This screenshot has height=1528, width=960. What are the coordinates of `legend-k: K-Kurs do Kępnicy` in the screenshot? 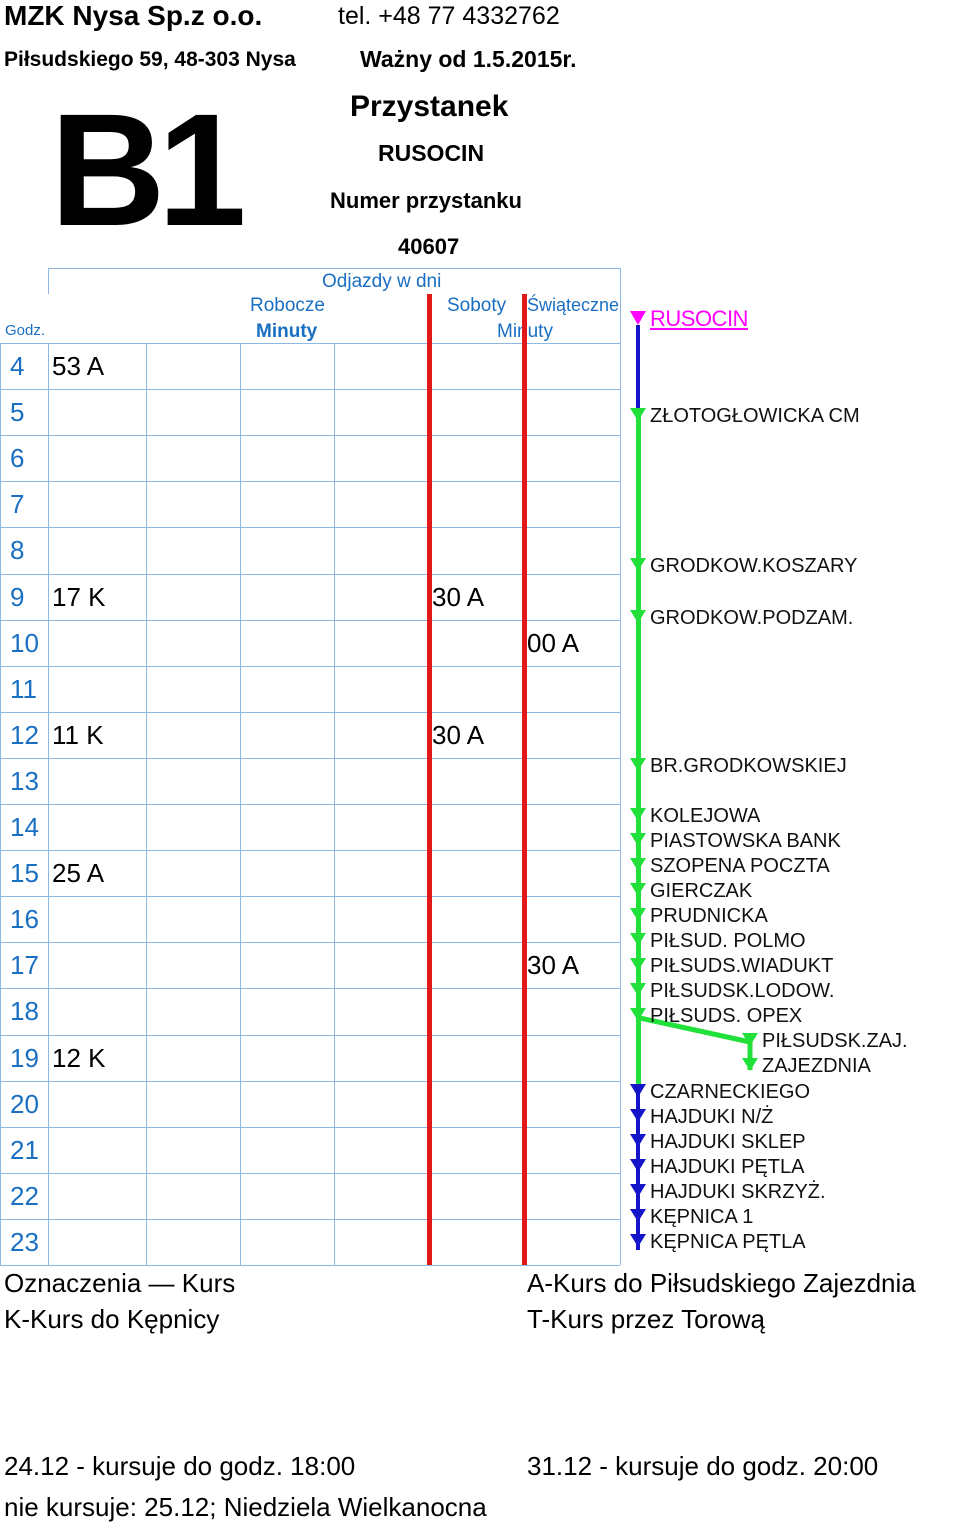 It's located at (112, 1319).